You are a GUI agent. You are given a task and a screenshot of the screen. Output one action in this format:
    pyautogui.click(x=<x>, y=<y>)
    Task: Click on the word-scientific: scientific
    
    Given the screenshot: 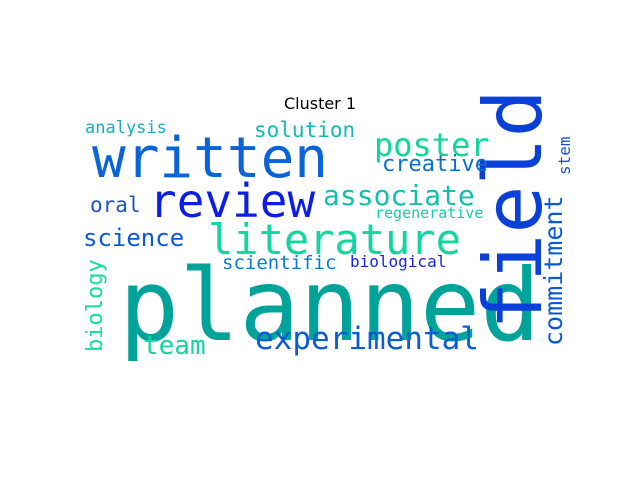 What is the action you would take?
    pyautogui.click(x=279, y=263)
    